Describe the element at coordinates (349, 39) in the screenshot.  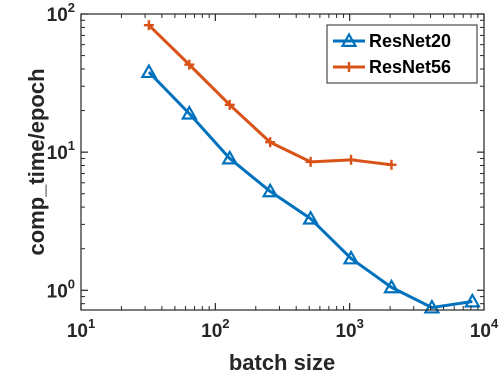
I see `legend-marker-resnet20` at that location.